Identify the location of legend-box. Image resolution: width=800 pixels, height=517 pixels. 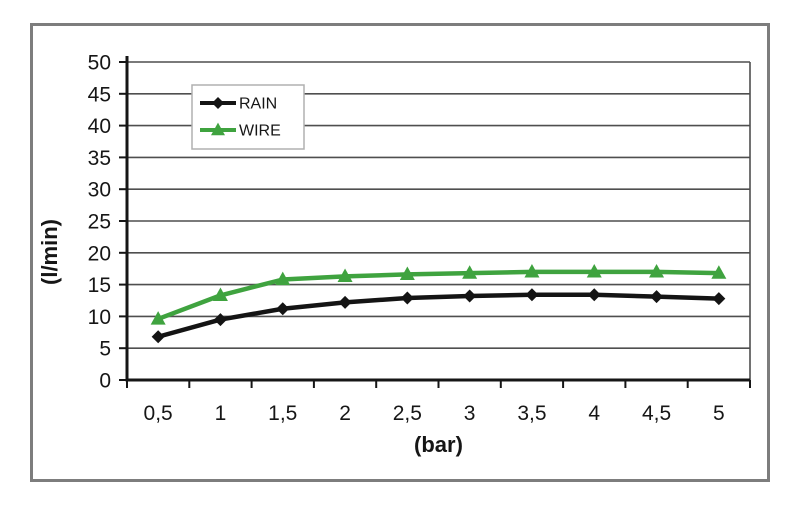
(248, 117).